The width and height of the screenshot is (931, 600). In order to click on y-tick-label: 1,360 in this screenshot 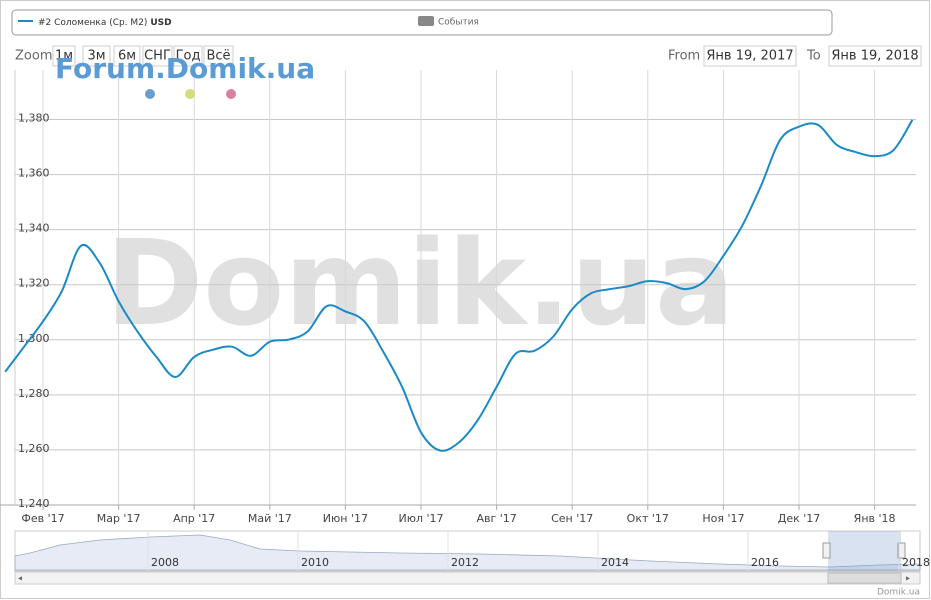, I will do `click(34, 173)`.